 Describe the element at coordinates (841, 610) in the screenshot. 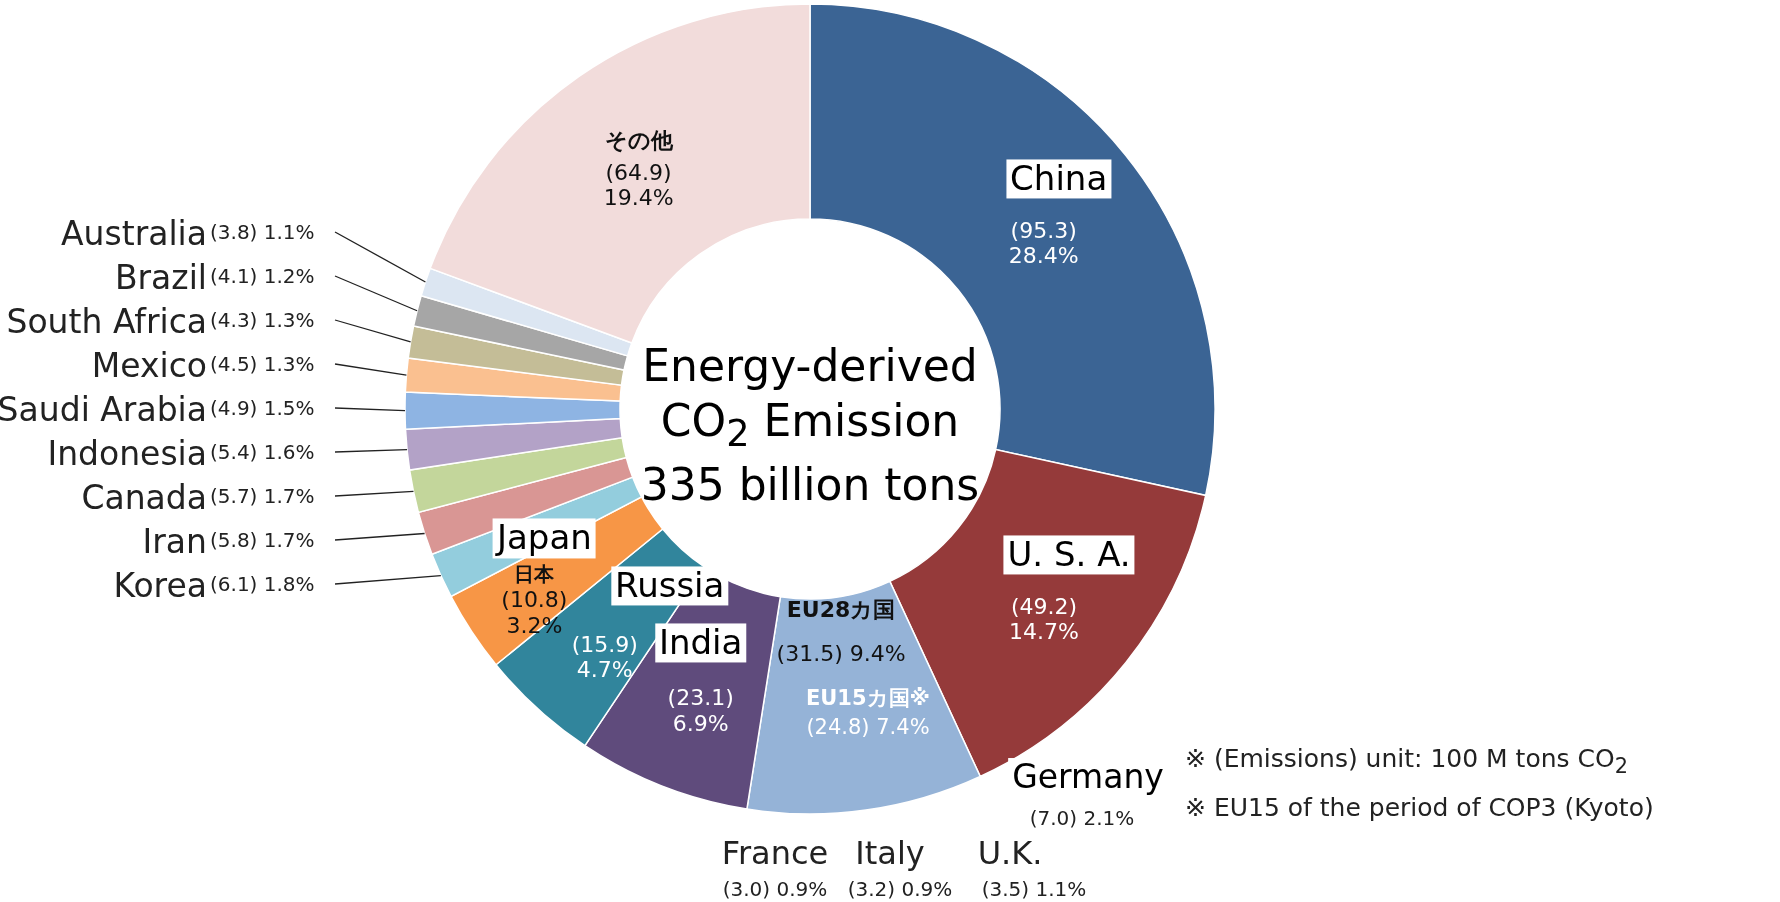

I see `slice-label: EU28カ国` at that location.